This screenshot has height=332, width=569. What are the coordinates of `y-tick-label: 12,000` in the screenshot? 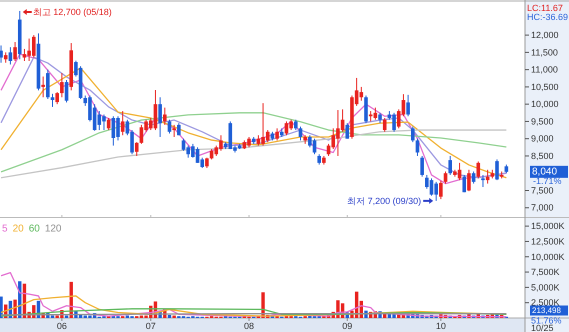 It's located at (545, 35).